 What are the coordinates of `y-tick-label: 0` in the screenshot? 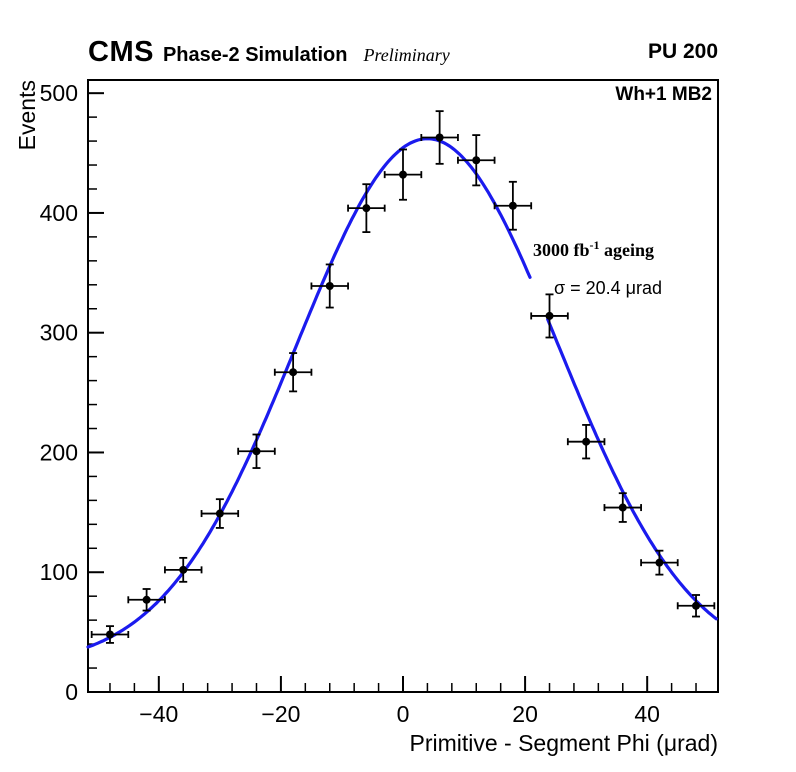 It's located at (71, 692).